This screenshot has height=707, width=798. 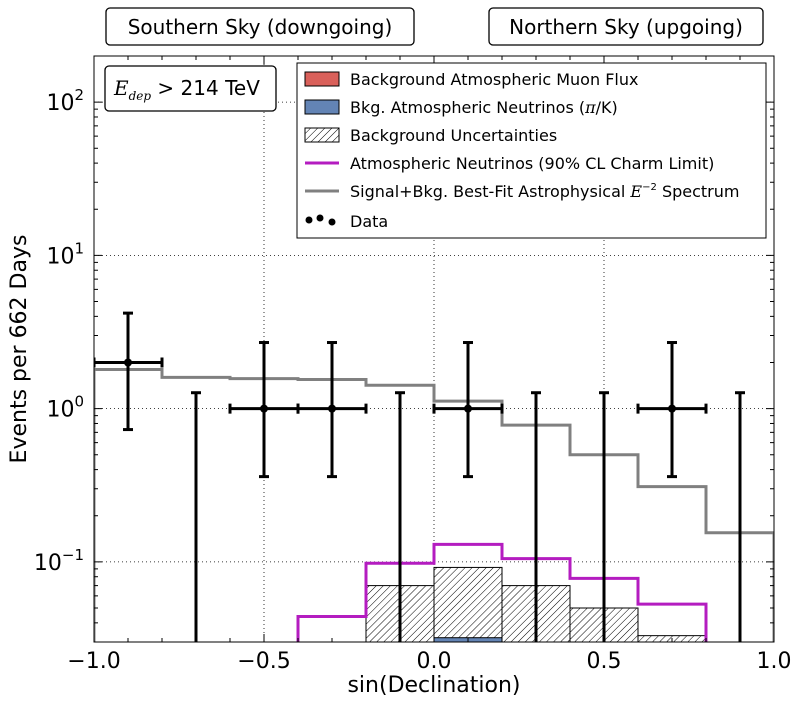 I want to click on x-tick-label-0: −1.0, so click(x=93, y=661).